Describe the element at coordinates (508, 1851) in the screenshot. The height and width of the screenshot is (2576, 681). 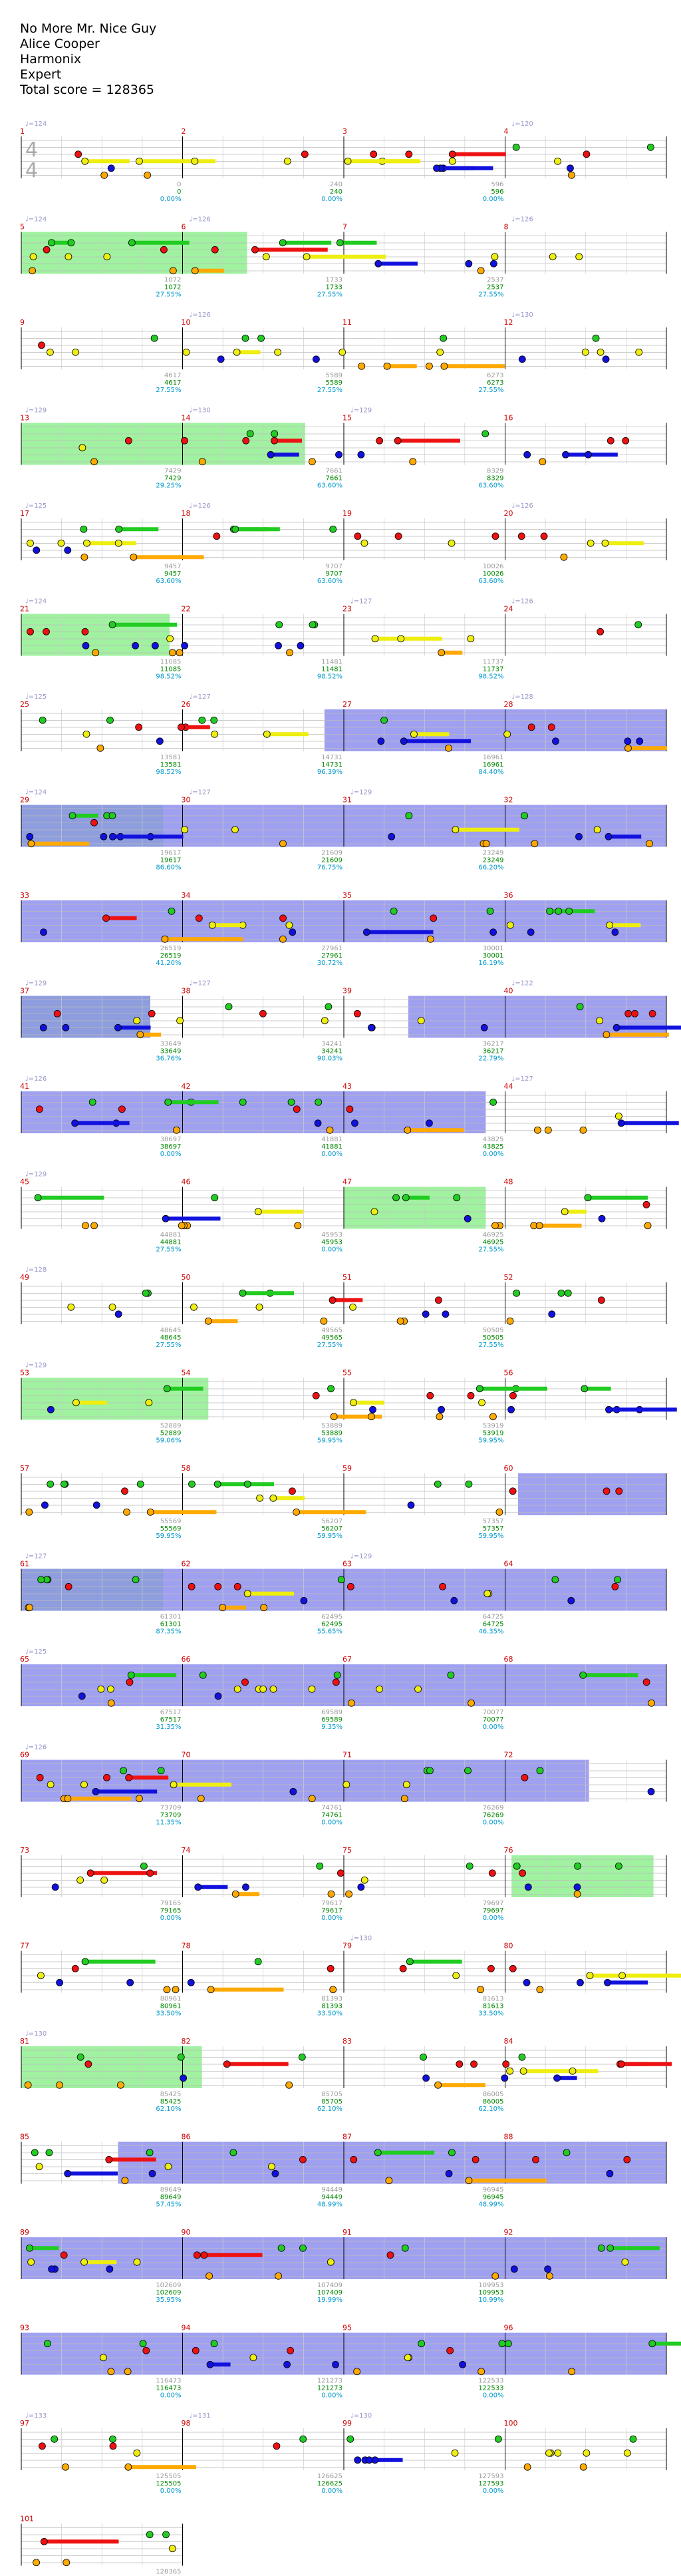
I see `measure-number: 76` at that location.